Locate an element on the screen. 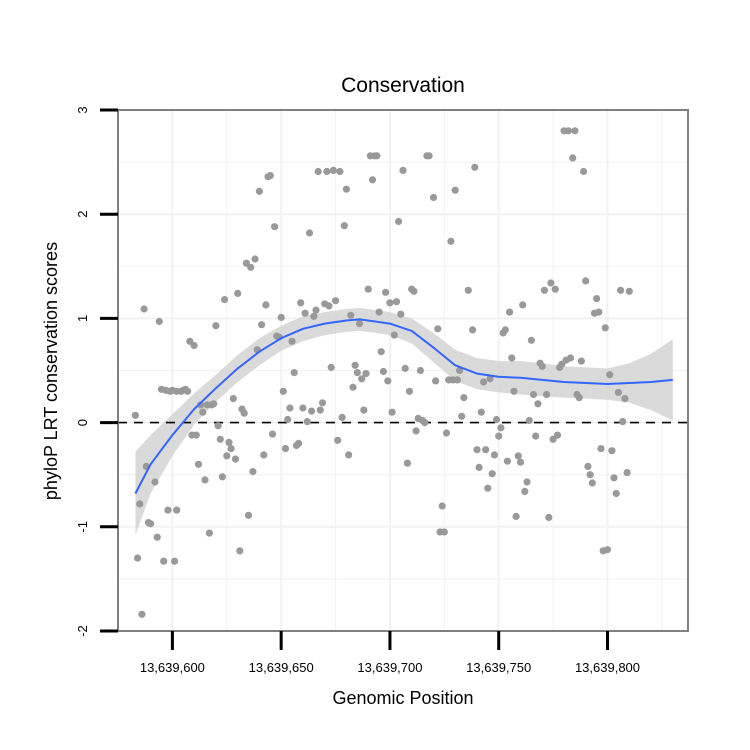  chart-title: Conservation is located at coordinates (403, 85).